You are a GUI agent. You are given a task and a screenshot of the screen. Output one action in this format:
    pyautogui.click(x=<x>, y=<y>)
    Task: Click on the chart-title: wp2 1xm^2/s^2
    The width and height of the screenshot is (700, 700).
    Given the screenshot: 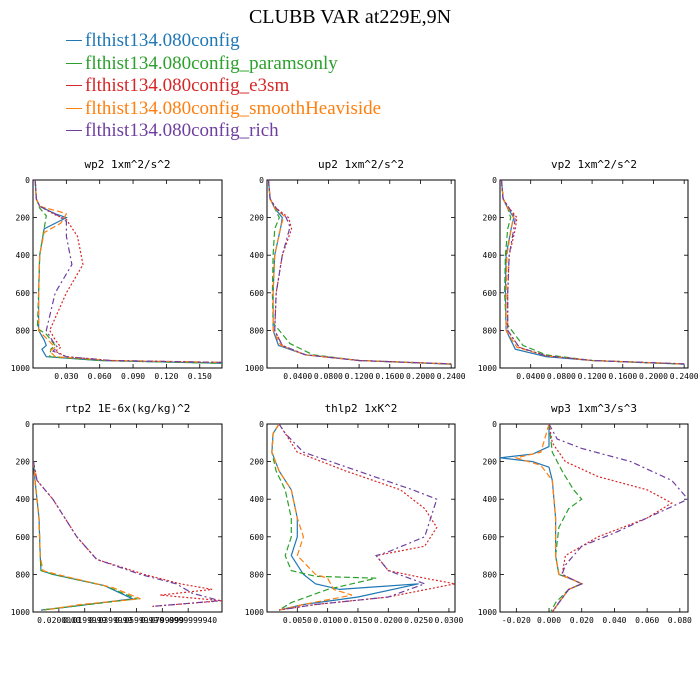 What is the action you would take?
    pyautogui.click(x=127, y=164)
    